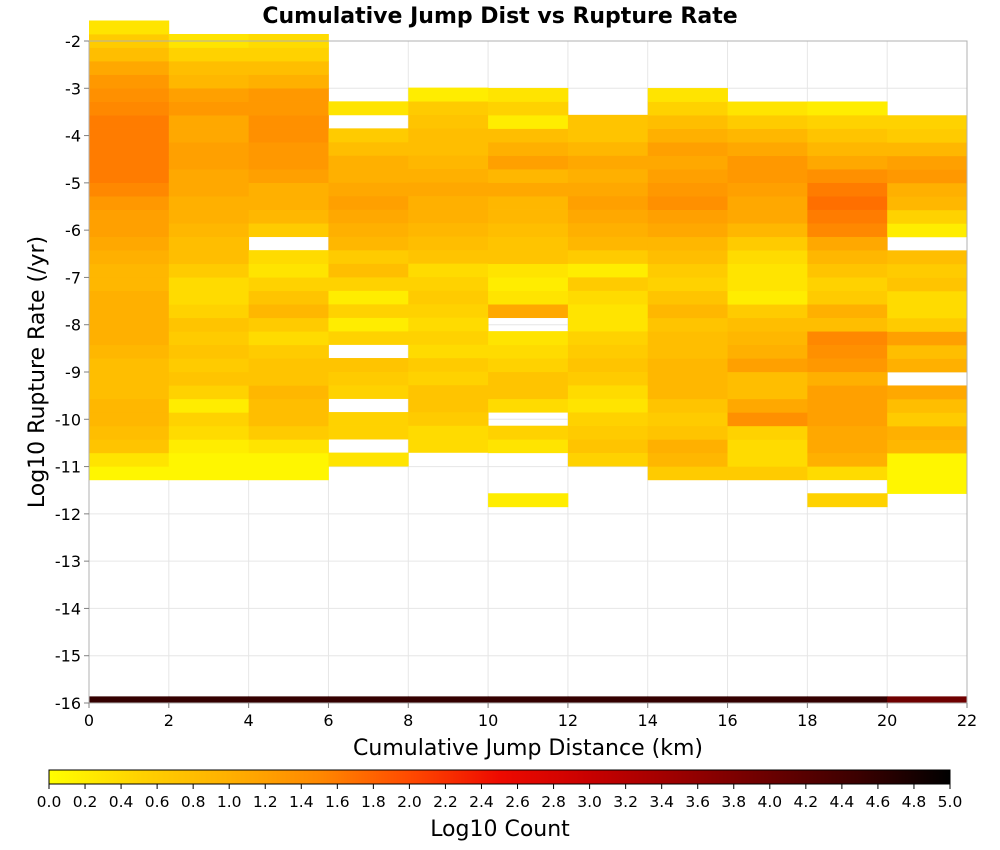  What do you see at coordinates (878, 802) in the screenshot?
I see `colorbar-tick-label: 4.6` at bounding box center [878, 802].